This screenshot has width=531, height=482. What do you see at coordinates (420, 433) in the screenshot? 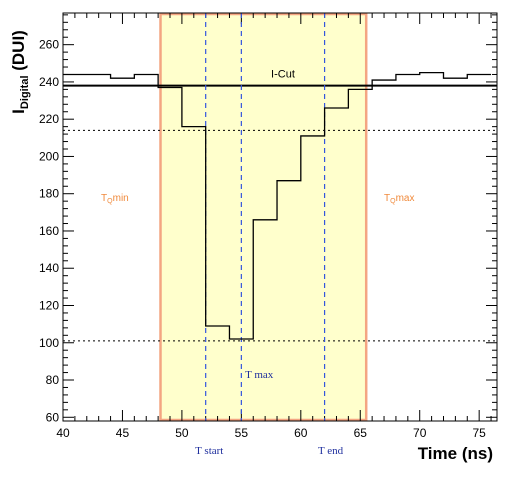
I see `x-tick-label: 70` at bounding box center [420, 433].